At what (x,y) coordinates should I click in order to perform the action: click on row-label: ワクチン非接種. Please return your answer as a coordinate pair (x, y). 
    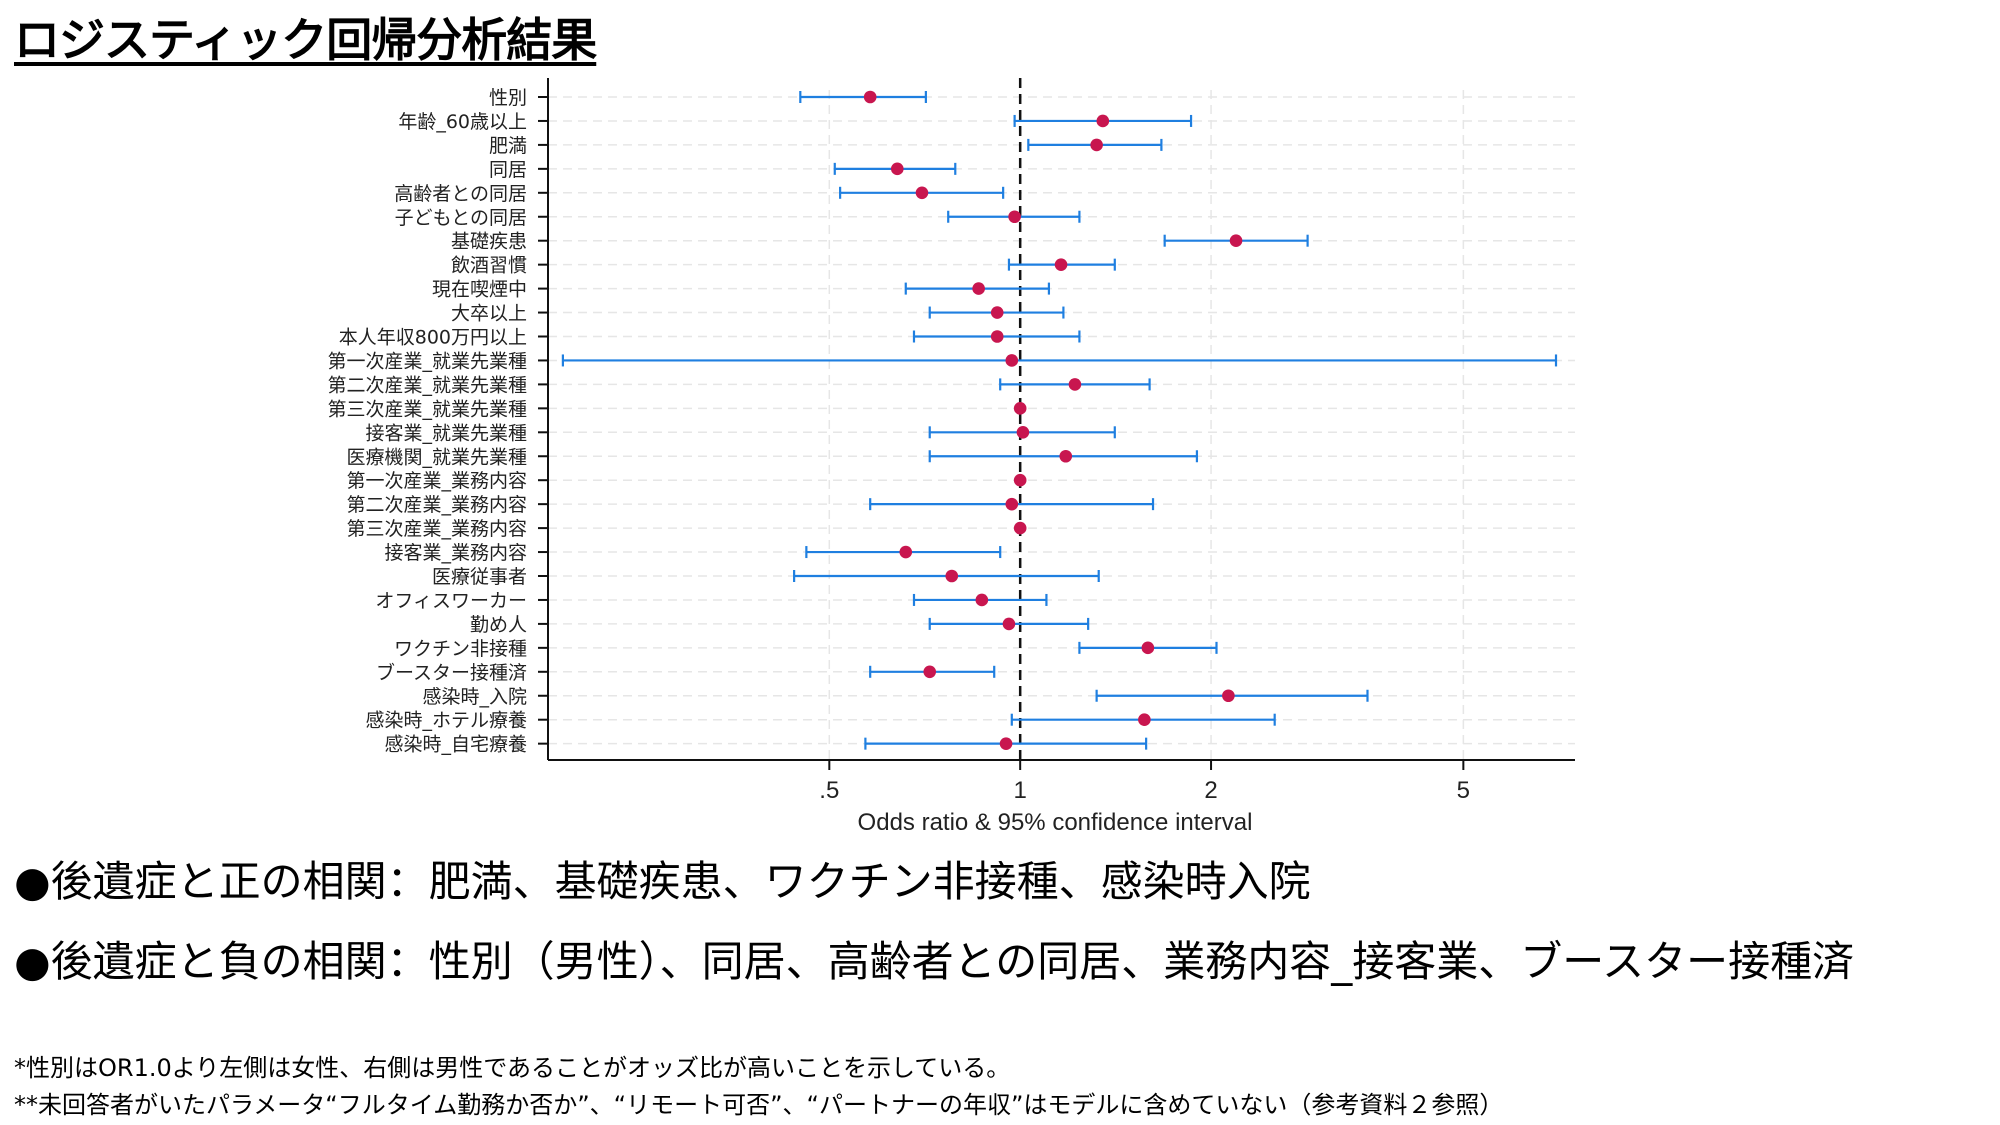
    Looking at the image, I should click on (460, 649).